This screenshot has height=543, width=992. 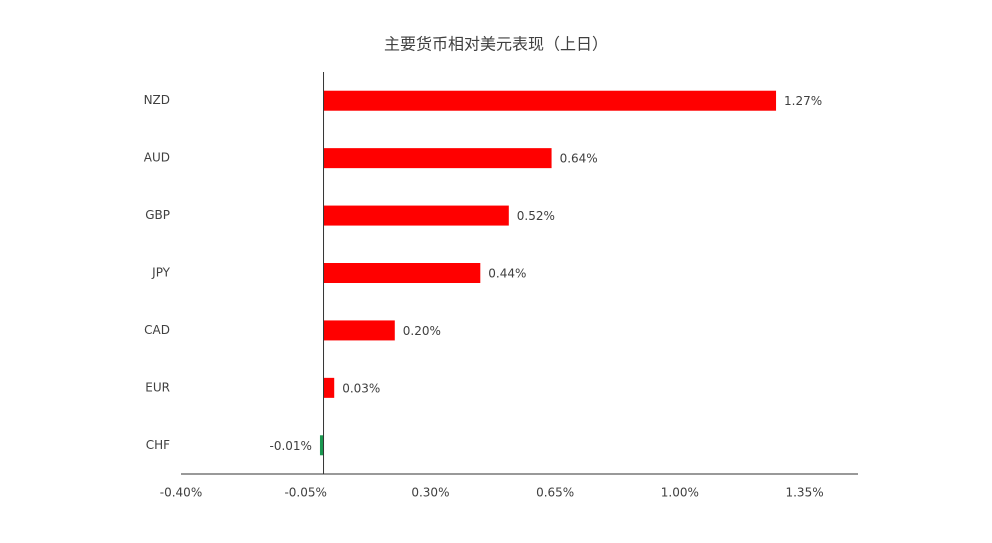 What do you see at coordinates (157, 158) in the screenshot?
I see `y-tick-label: AUD` at bounding box center [157, 158].